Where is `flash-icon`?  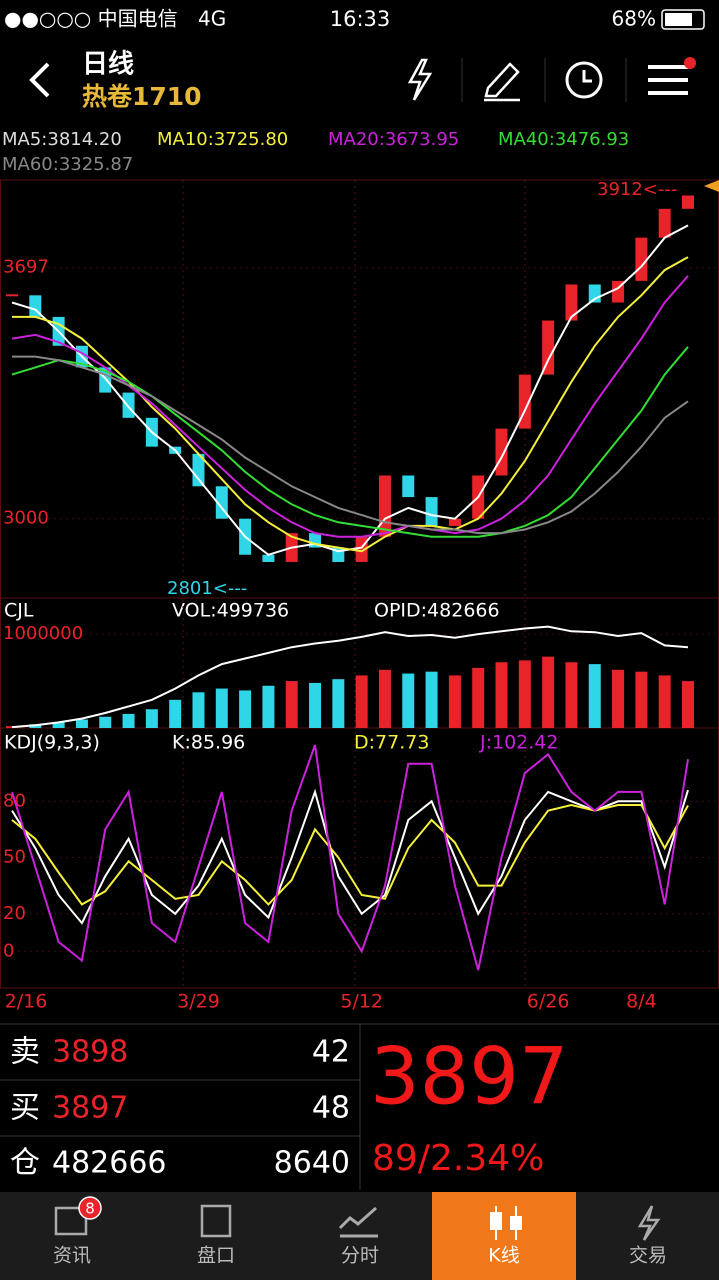 flash-icon is located at coordinates (420, 79).